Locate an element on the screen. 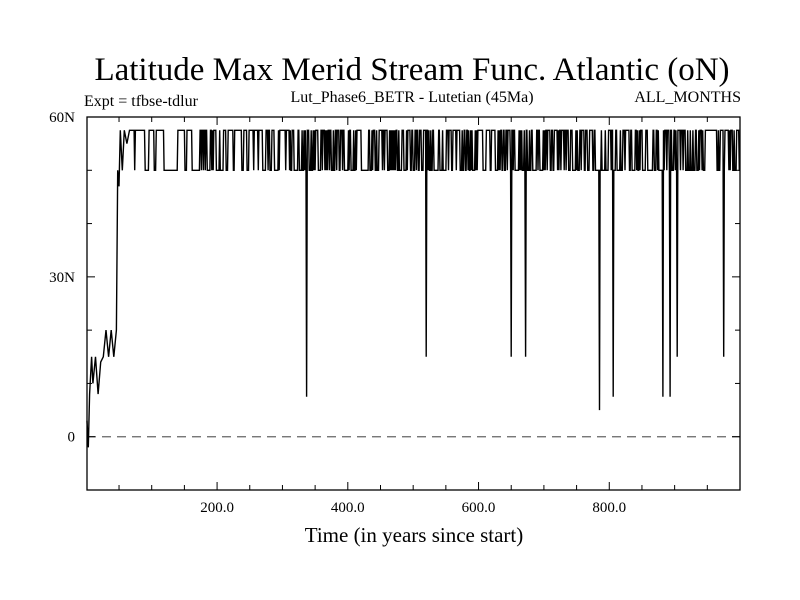 This screenshot has height=600, width=800. experiment-label: Expt = tfbse-tdlur is located at coordinates (141, 101).